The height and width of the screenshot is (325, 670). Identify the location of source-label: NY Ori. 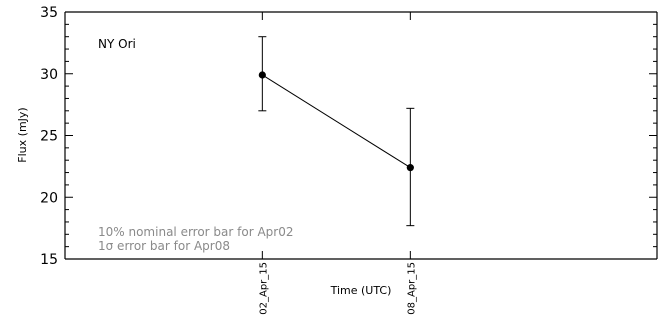
(117, 44).